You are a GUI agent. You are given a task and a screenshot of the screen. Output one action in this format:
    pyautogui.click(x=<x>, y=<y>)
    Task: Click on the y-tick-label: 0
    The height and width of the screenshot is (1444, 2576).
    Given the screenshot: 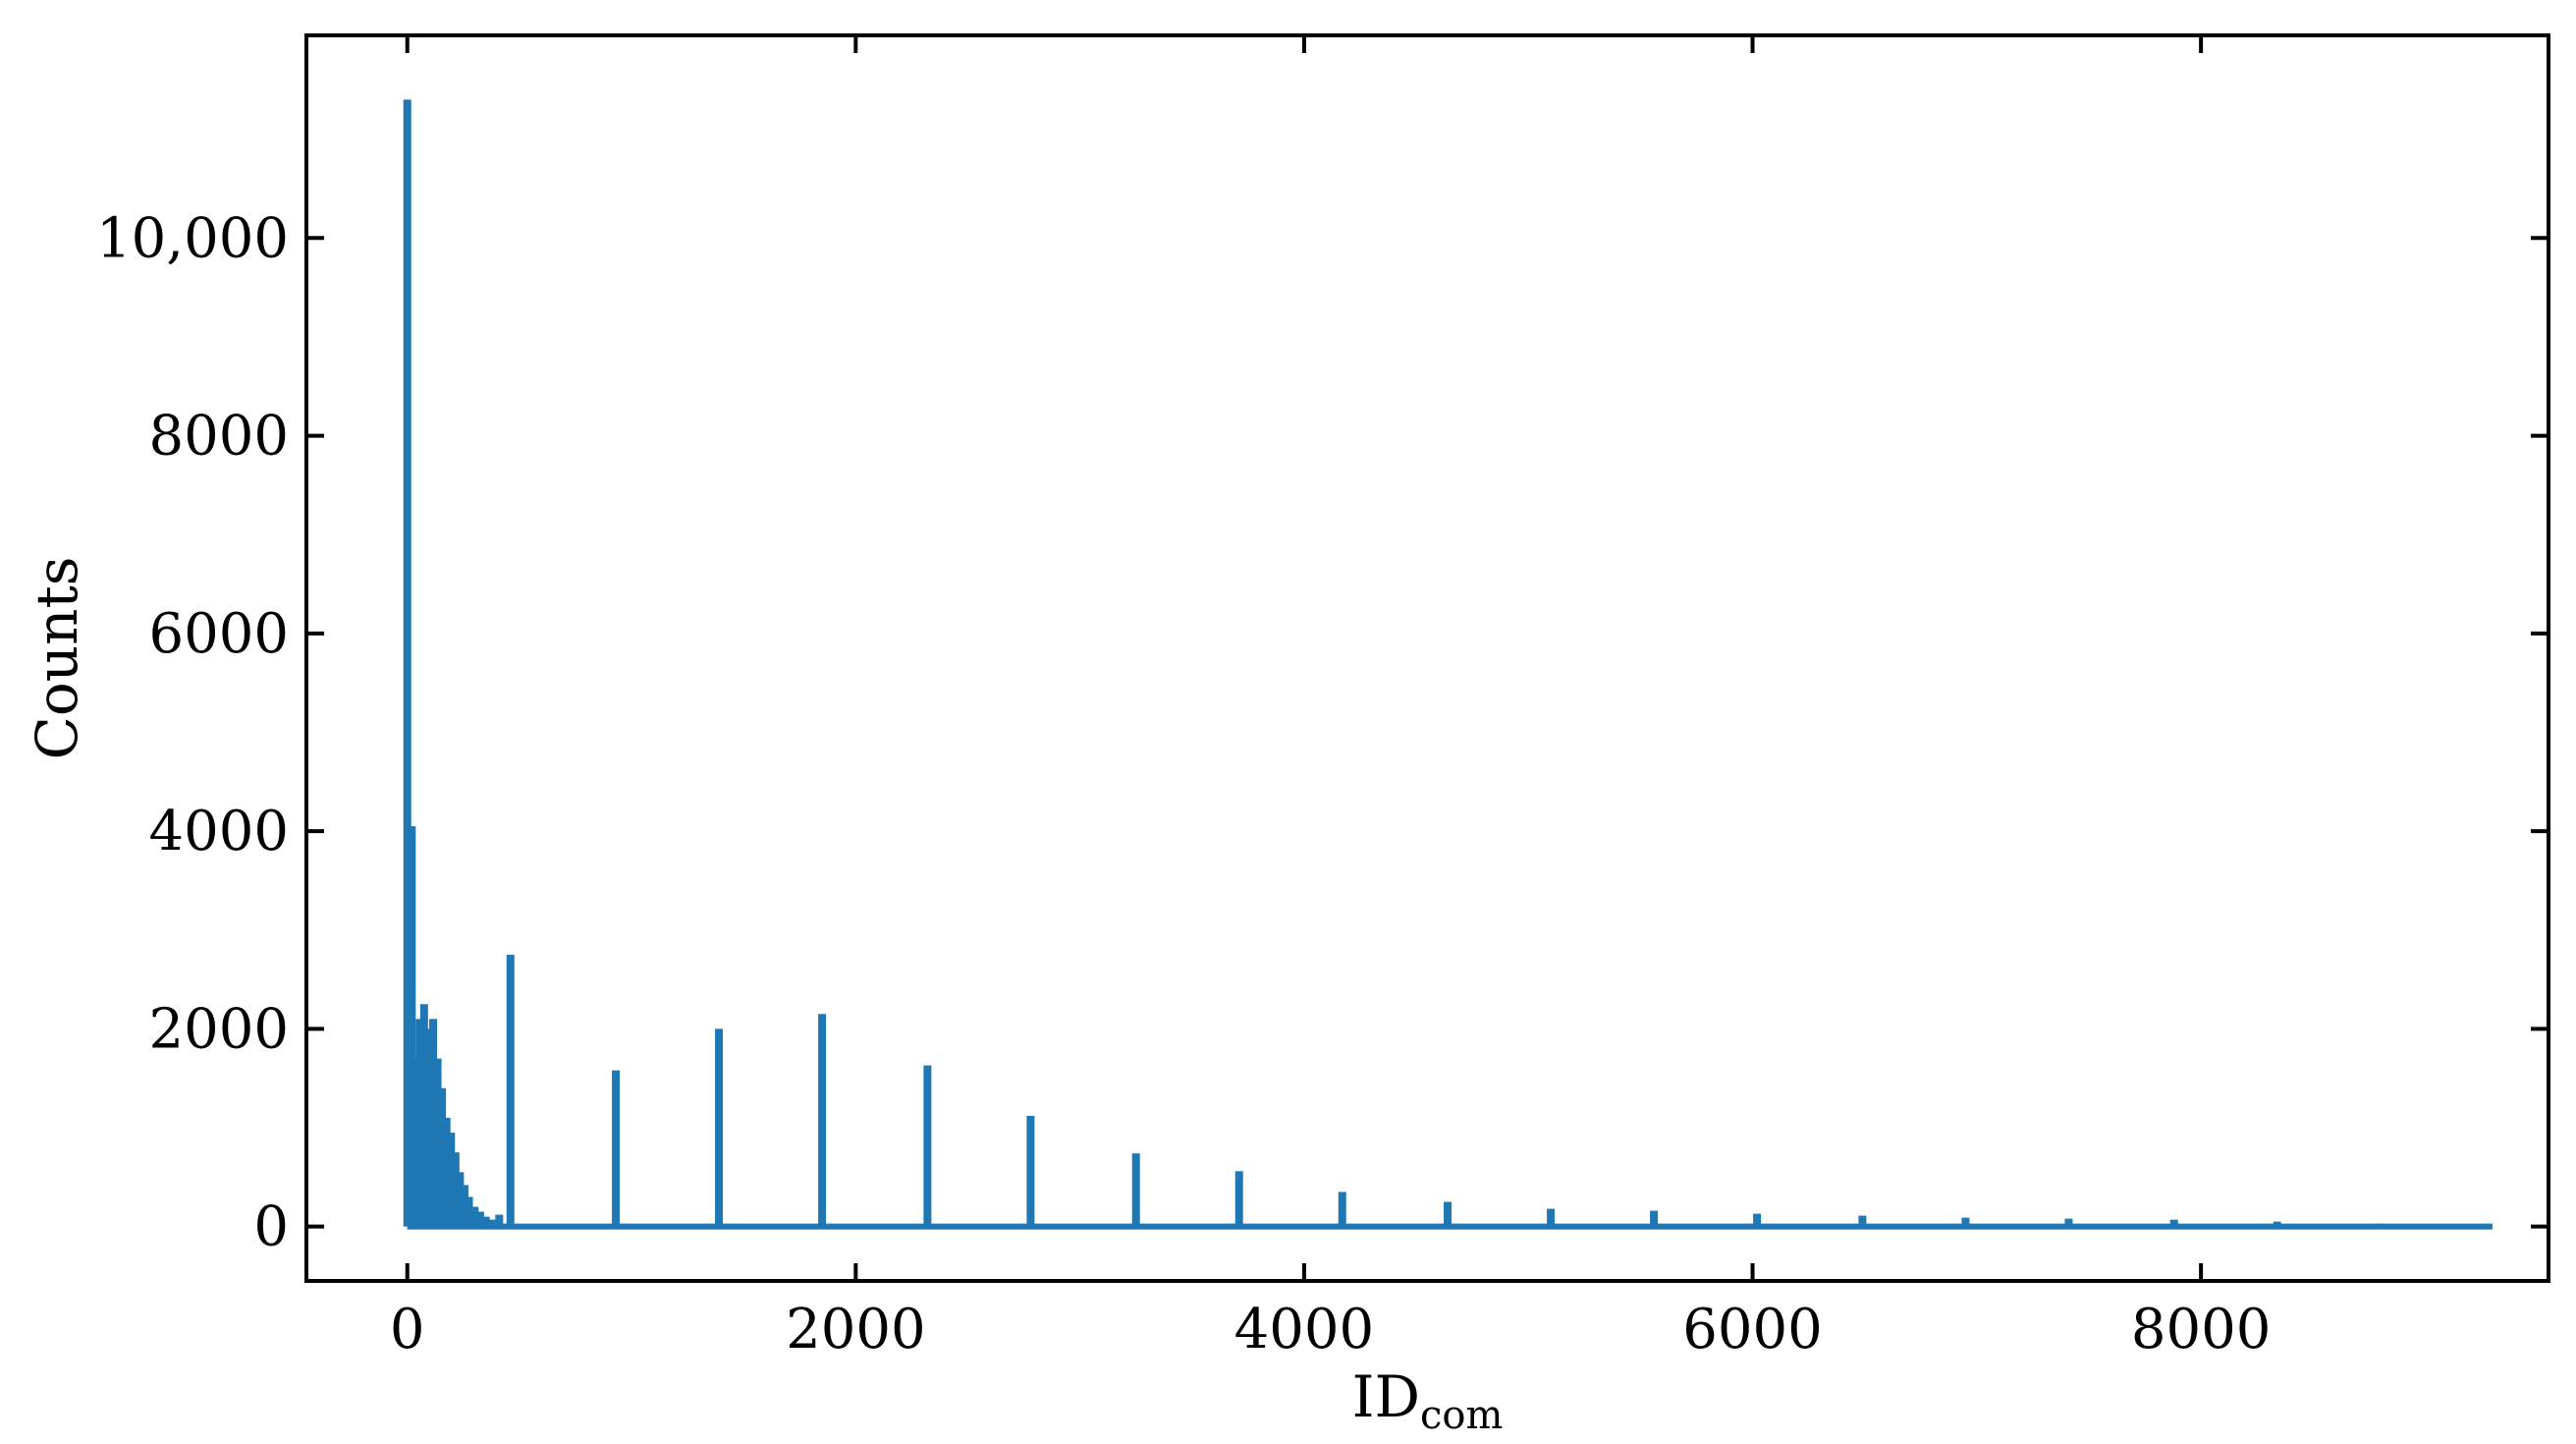 What is the action you would take?
    pyautogui.click(x=271, y=1227)
    